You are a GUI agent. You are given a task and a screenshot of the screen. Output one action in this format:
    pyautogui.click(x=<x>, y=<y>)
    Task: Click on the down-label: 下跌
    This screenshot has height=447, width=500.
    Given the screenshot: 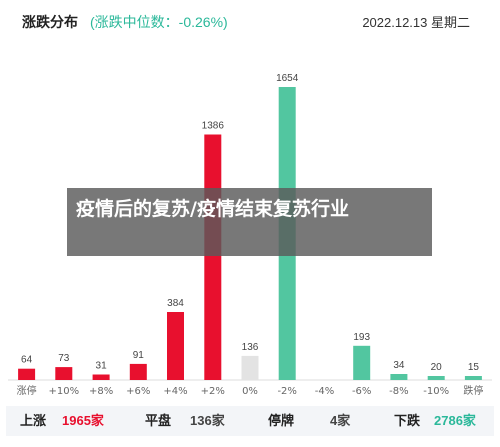 What is the action you would take?
    pyautogui.click(x=407, y=420)
    